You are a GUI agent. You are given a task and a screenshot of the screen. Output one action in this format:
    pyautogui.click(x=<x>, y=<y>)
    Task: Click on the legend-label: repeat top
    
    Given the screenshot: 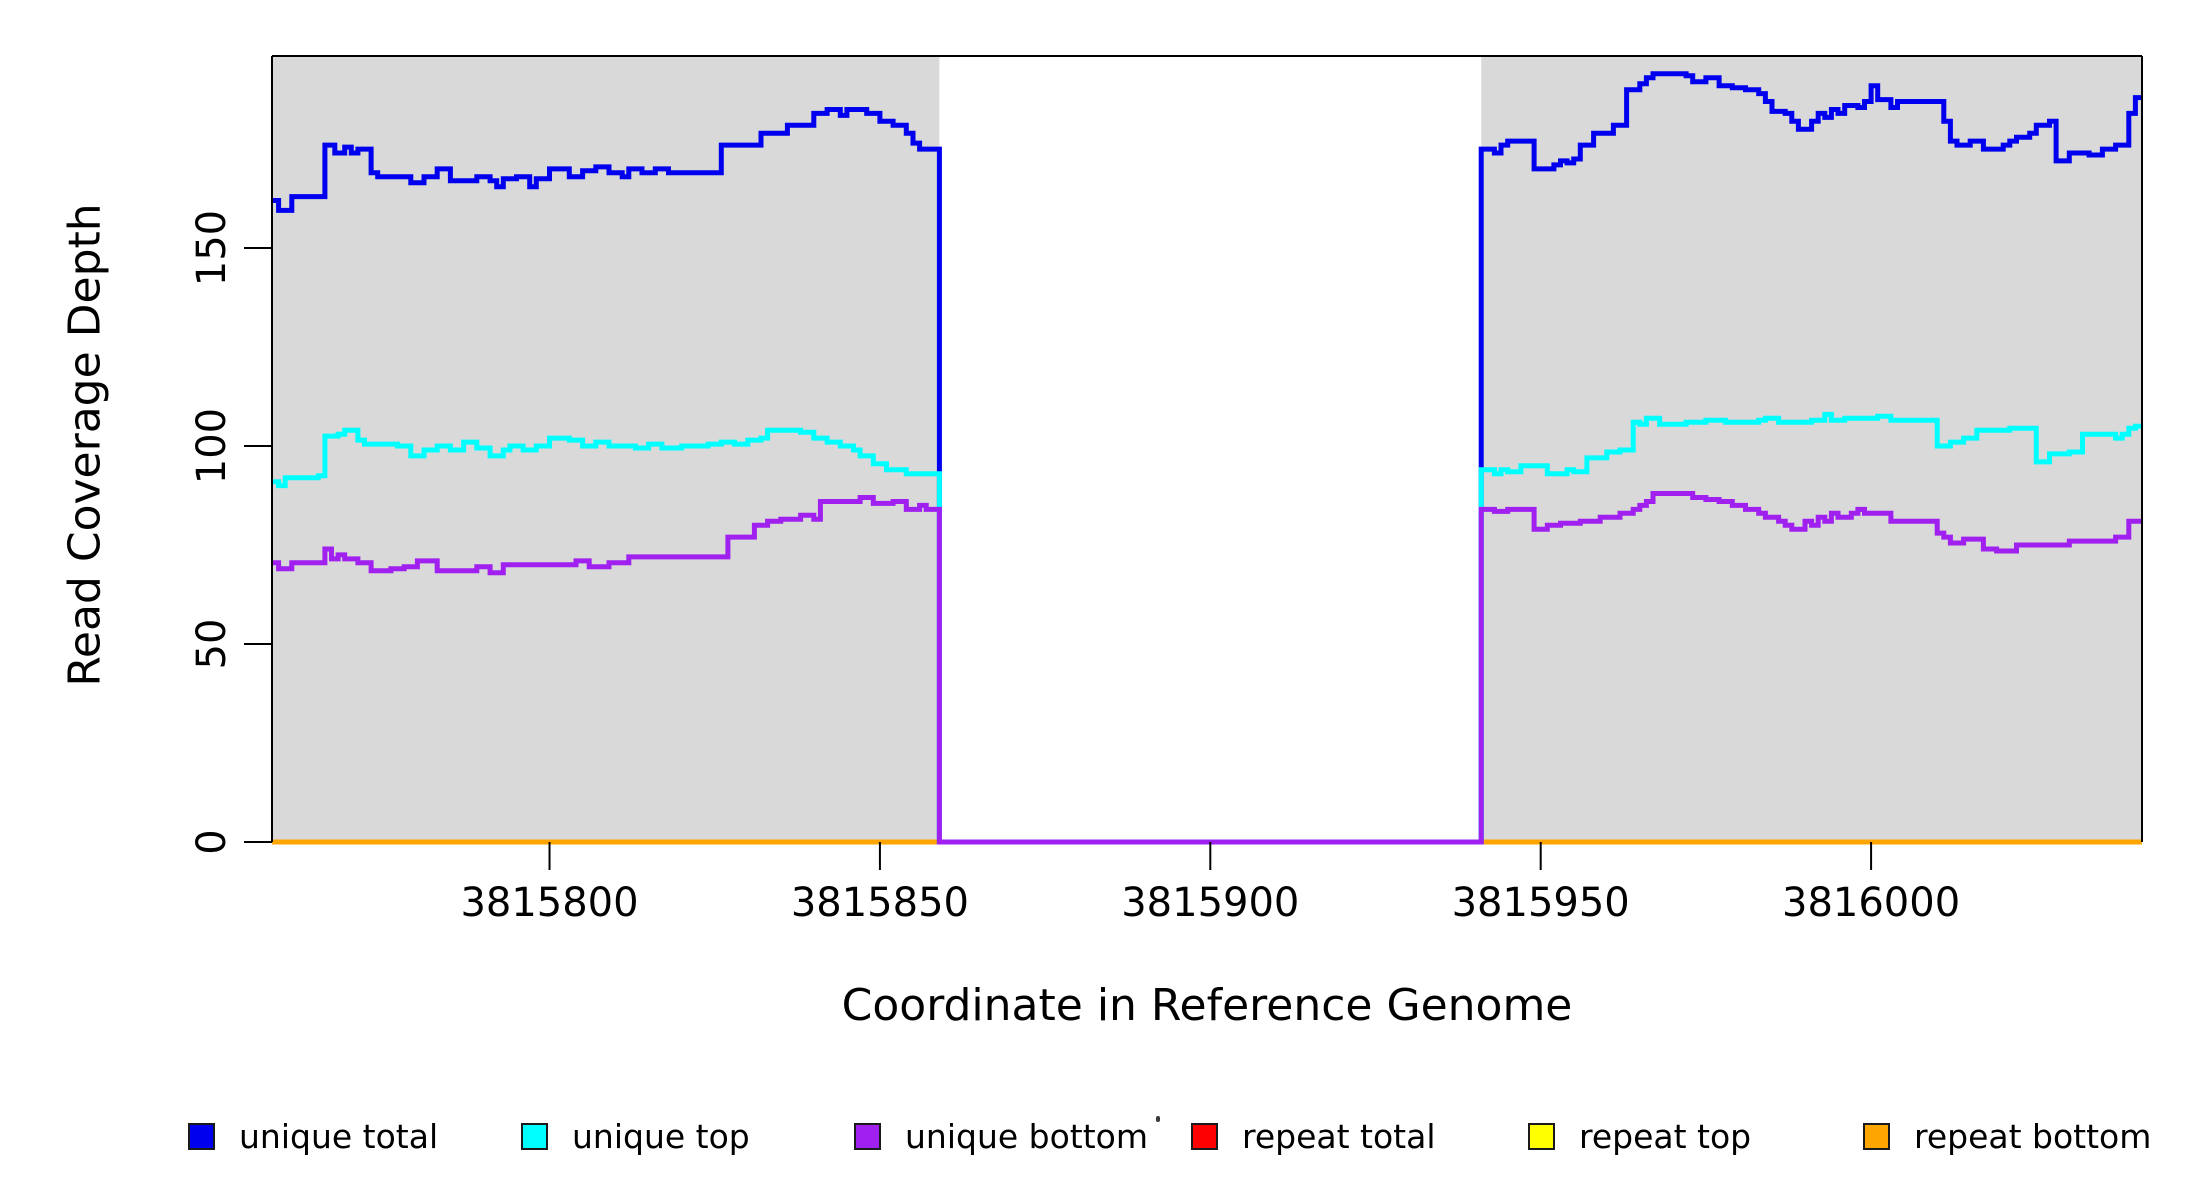 What is the action you would take?
    pyautogui.click(x=1665, y=1136)
    